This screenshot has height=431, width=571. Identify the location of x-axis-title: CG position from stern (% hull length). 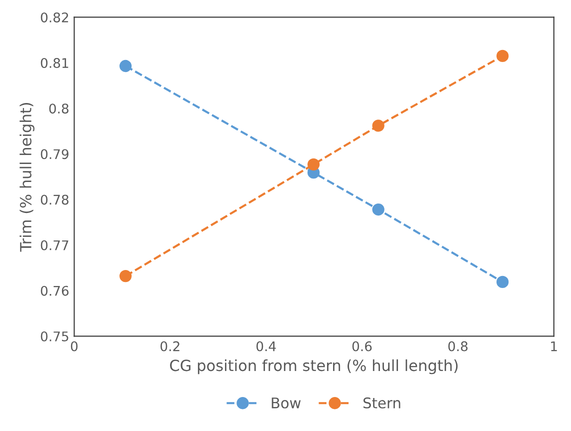
(314, 366).